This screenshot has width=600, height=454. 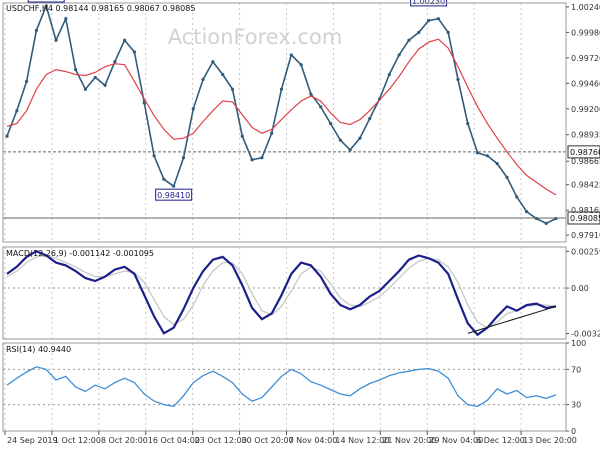 What do you see at coordinates (38, 349) in the screenshot?
I see `rsi-title: RSI(14) 40.9440` at bounding box center [38, 349].